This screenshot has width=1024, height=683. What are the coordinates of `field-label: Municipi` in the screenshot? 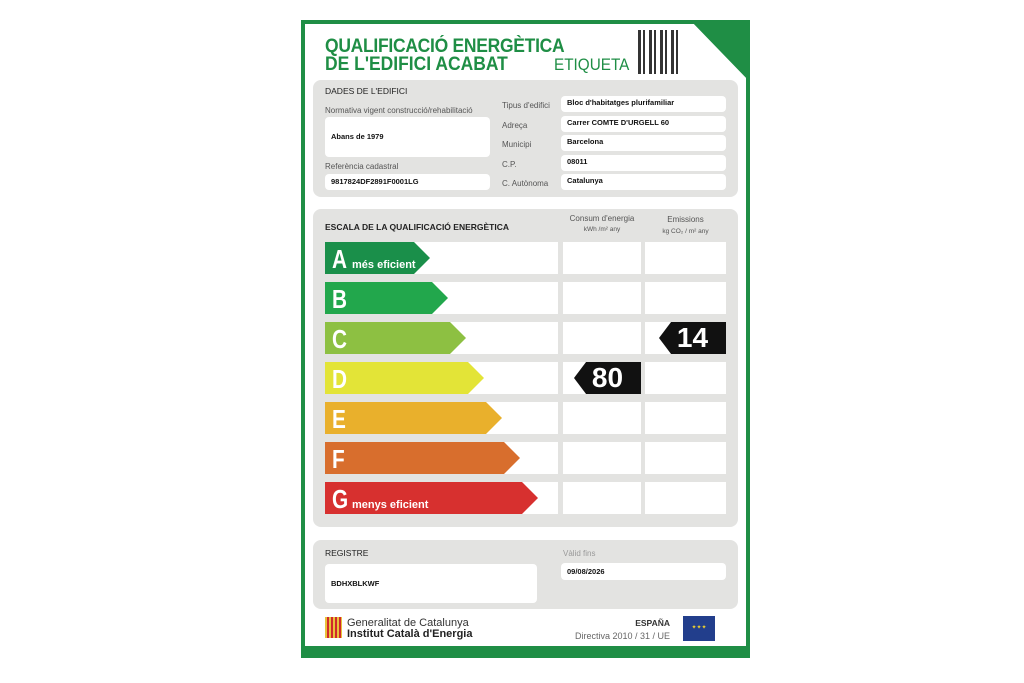 It's located at (517, 144).